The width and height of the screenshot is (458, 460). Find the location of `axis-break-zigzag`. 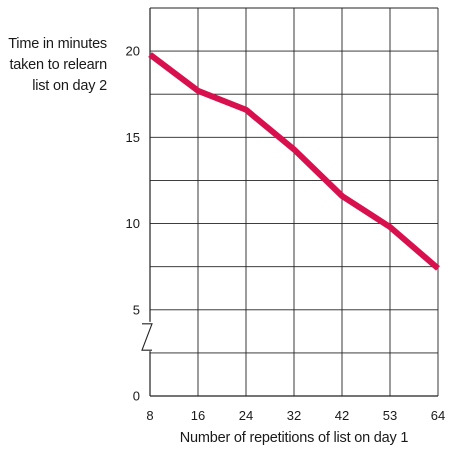

axis-break-zigzag is located at coordinates (147, 337).